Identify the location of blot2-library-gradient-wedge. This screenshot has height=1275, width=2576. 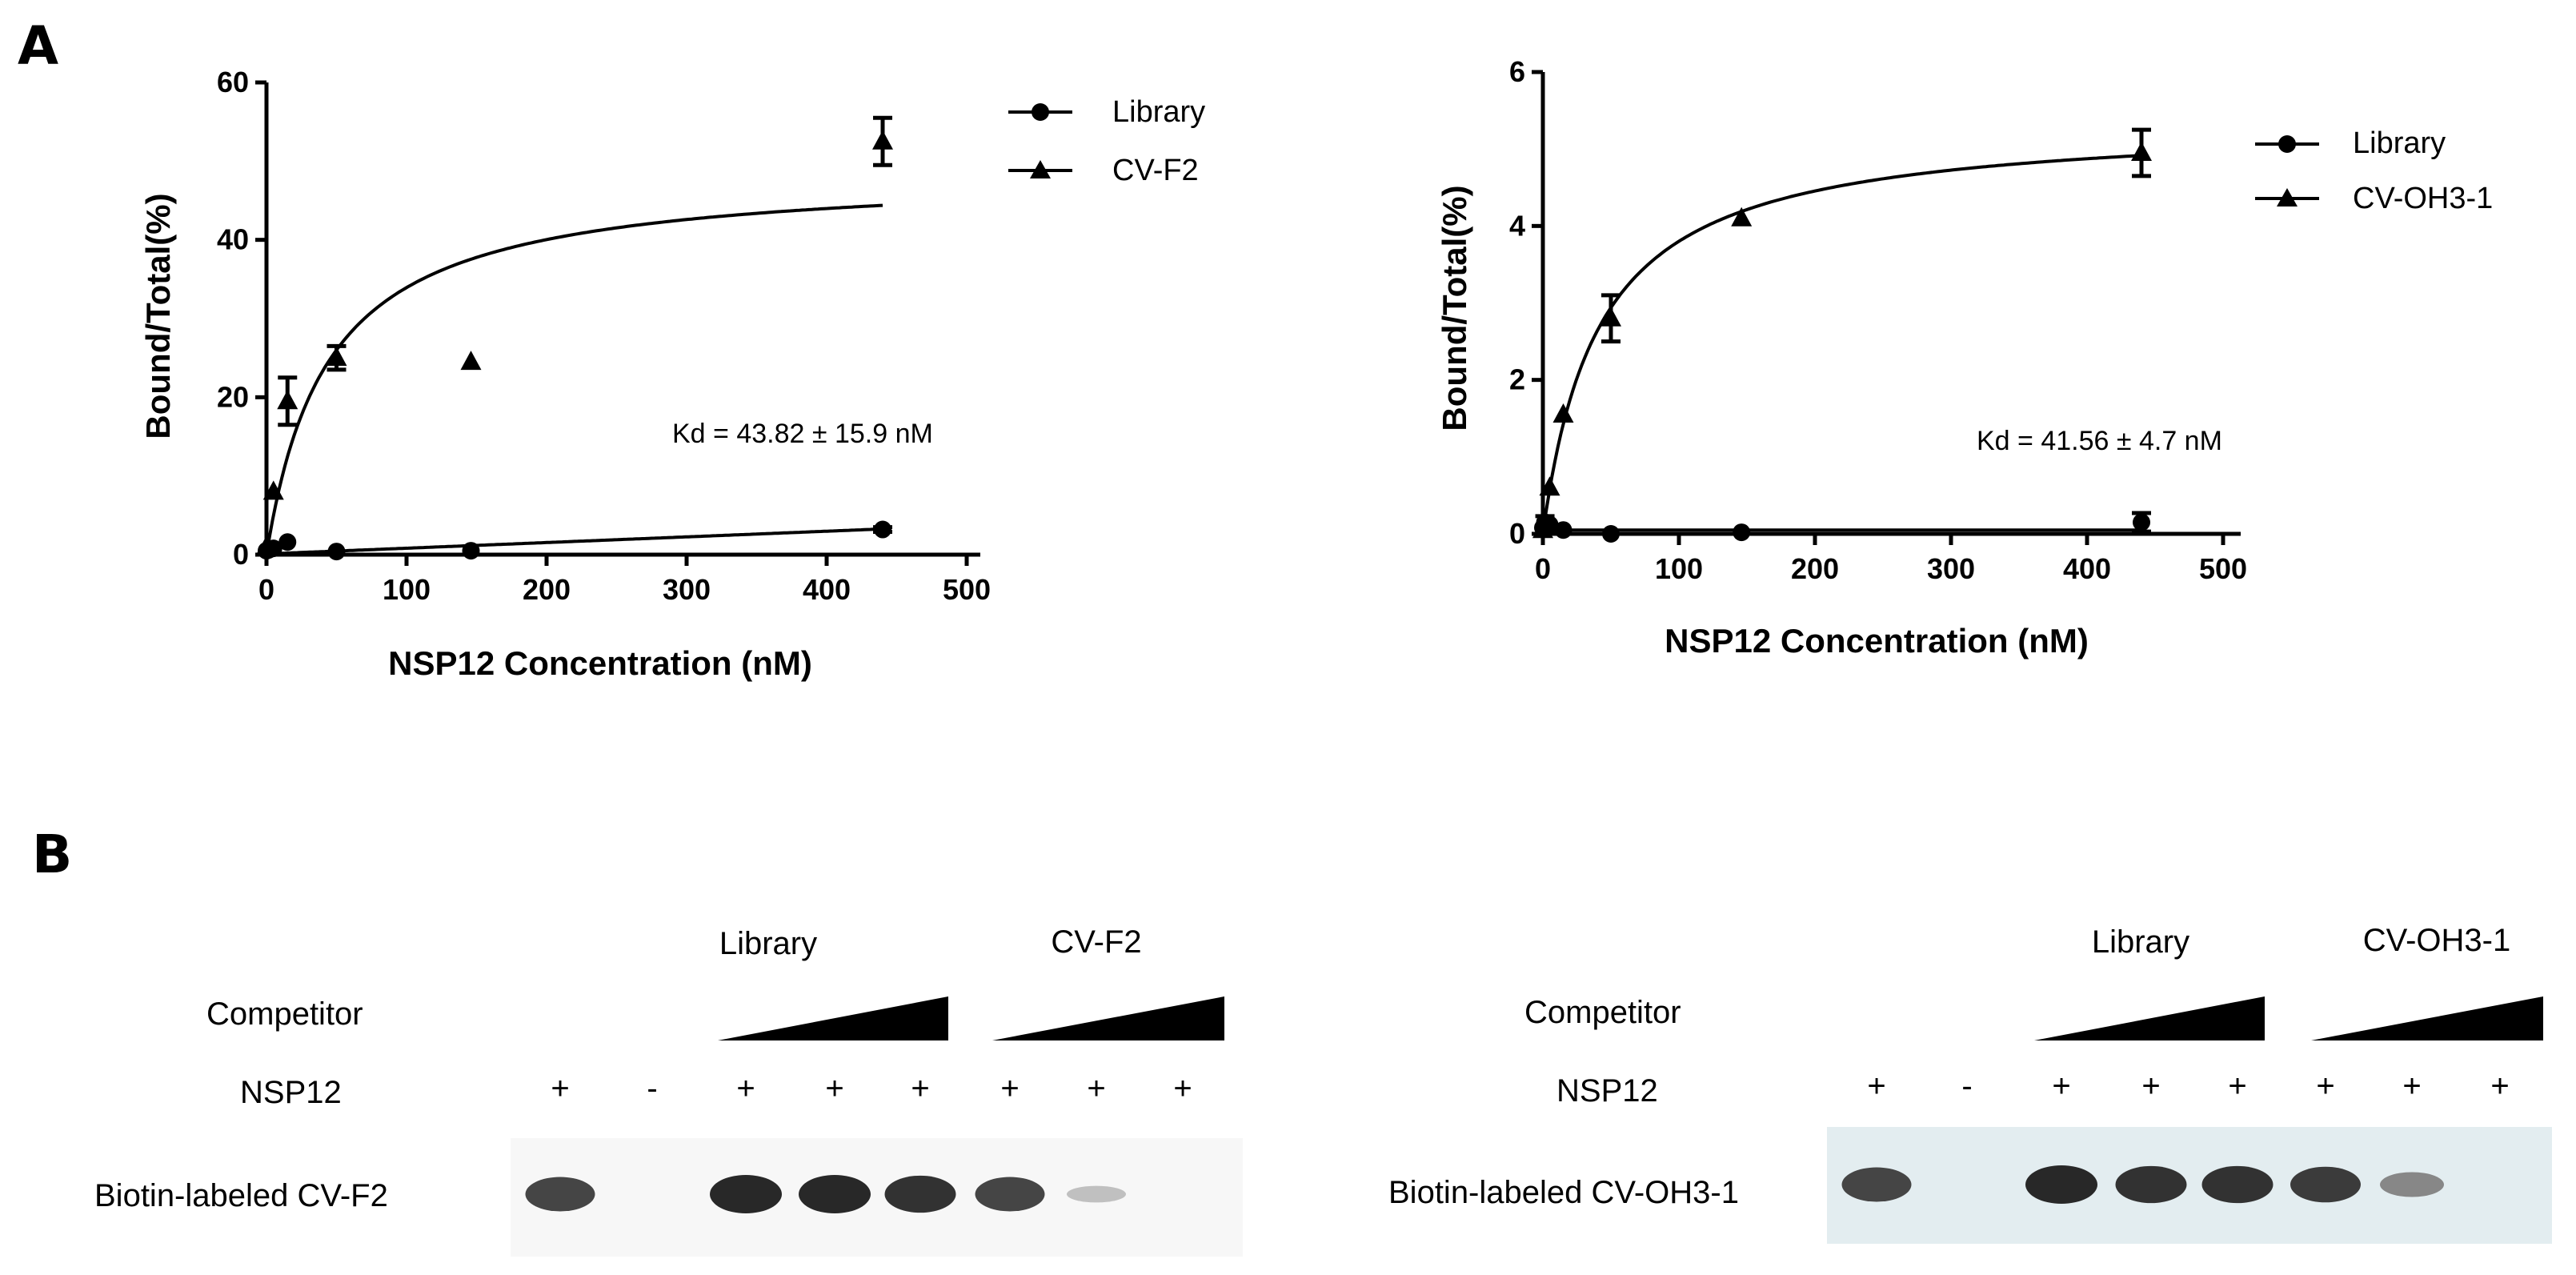
(2149, 1018).